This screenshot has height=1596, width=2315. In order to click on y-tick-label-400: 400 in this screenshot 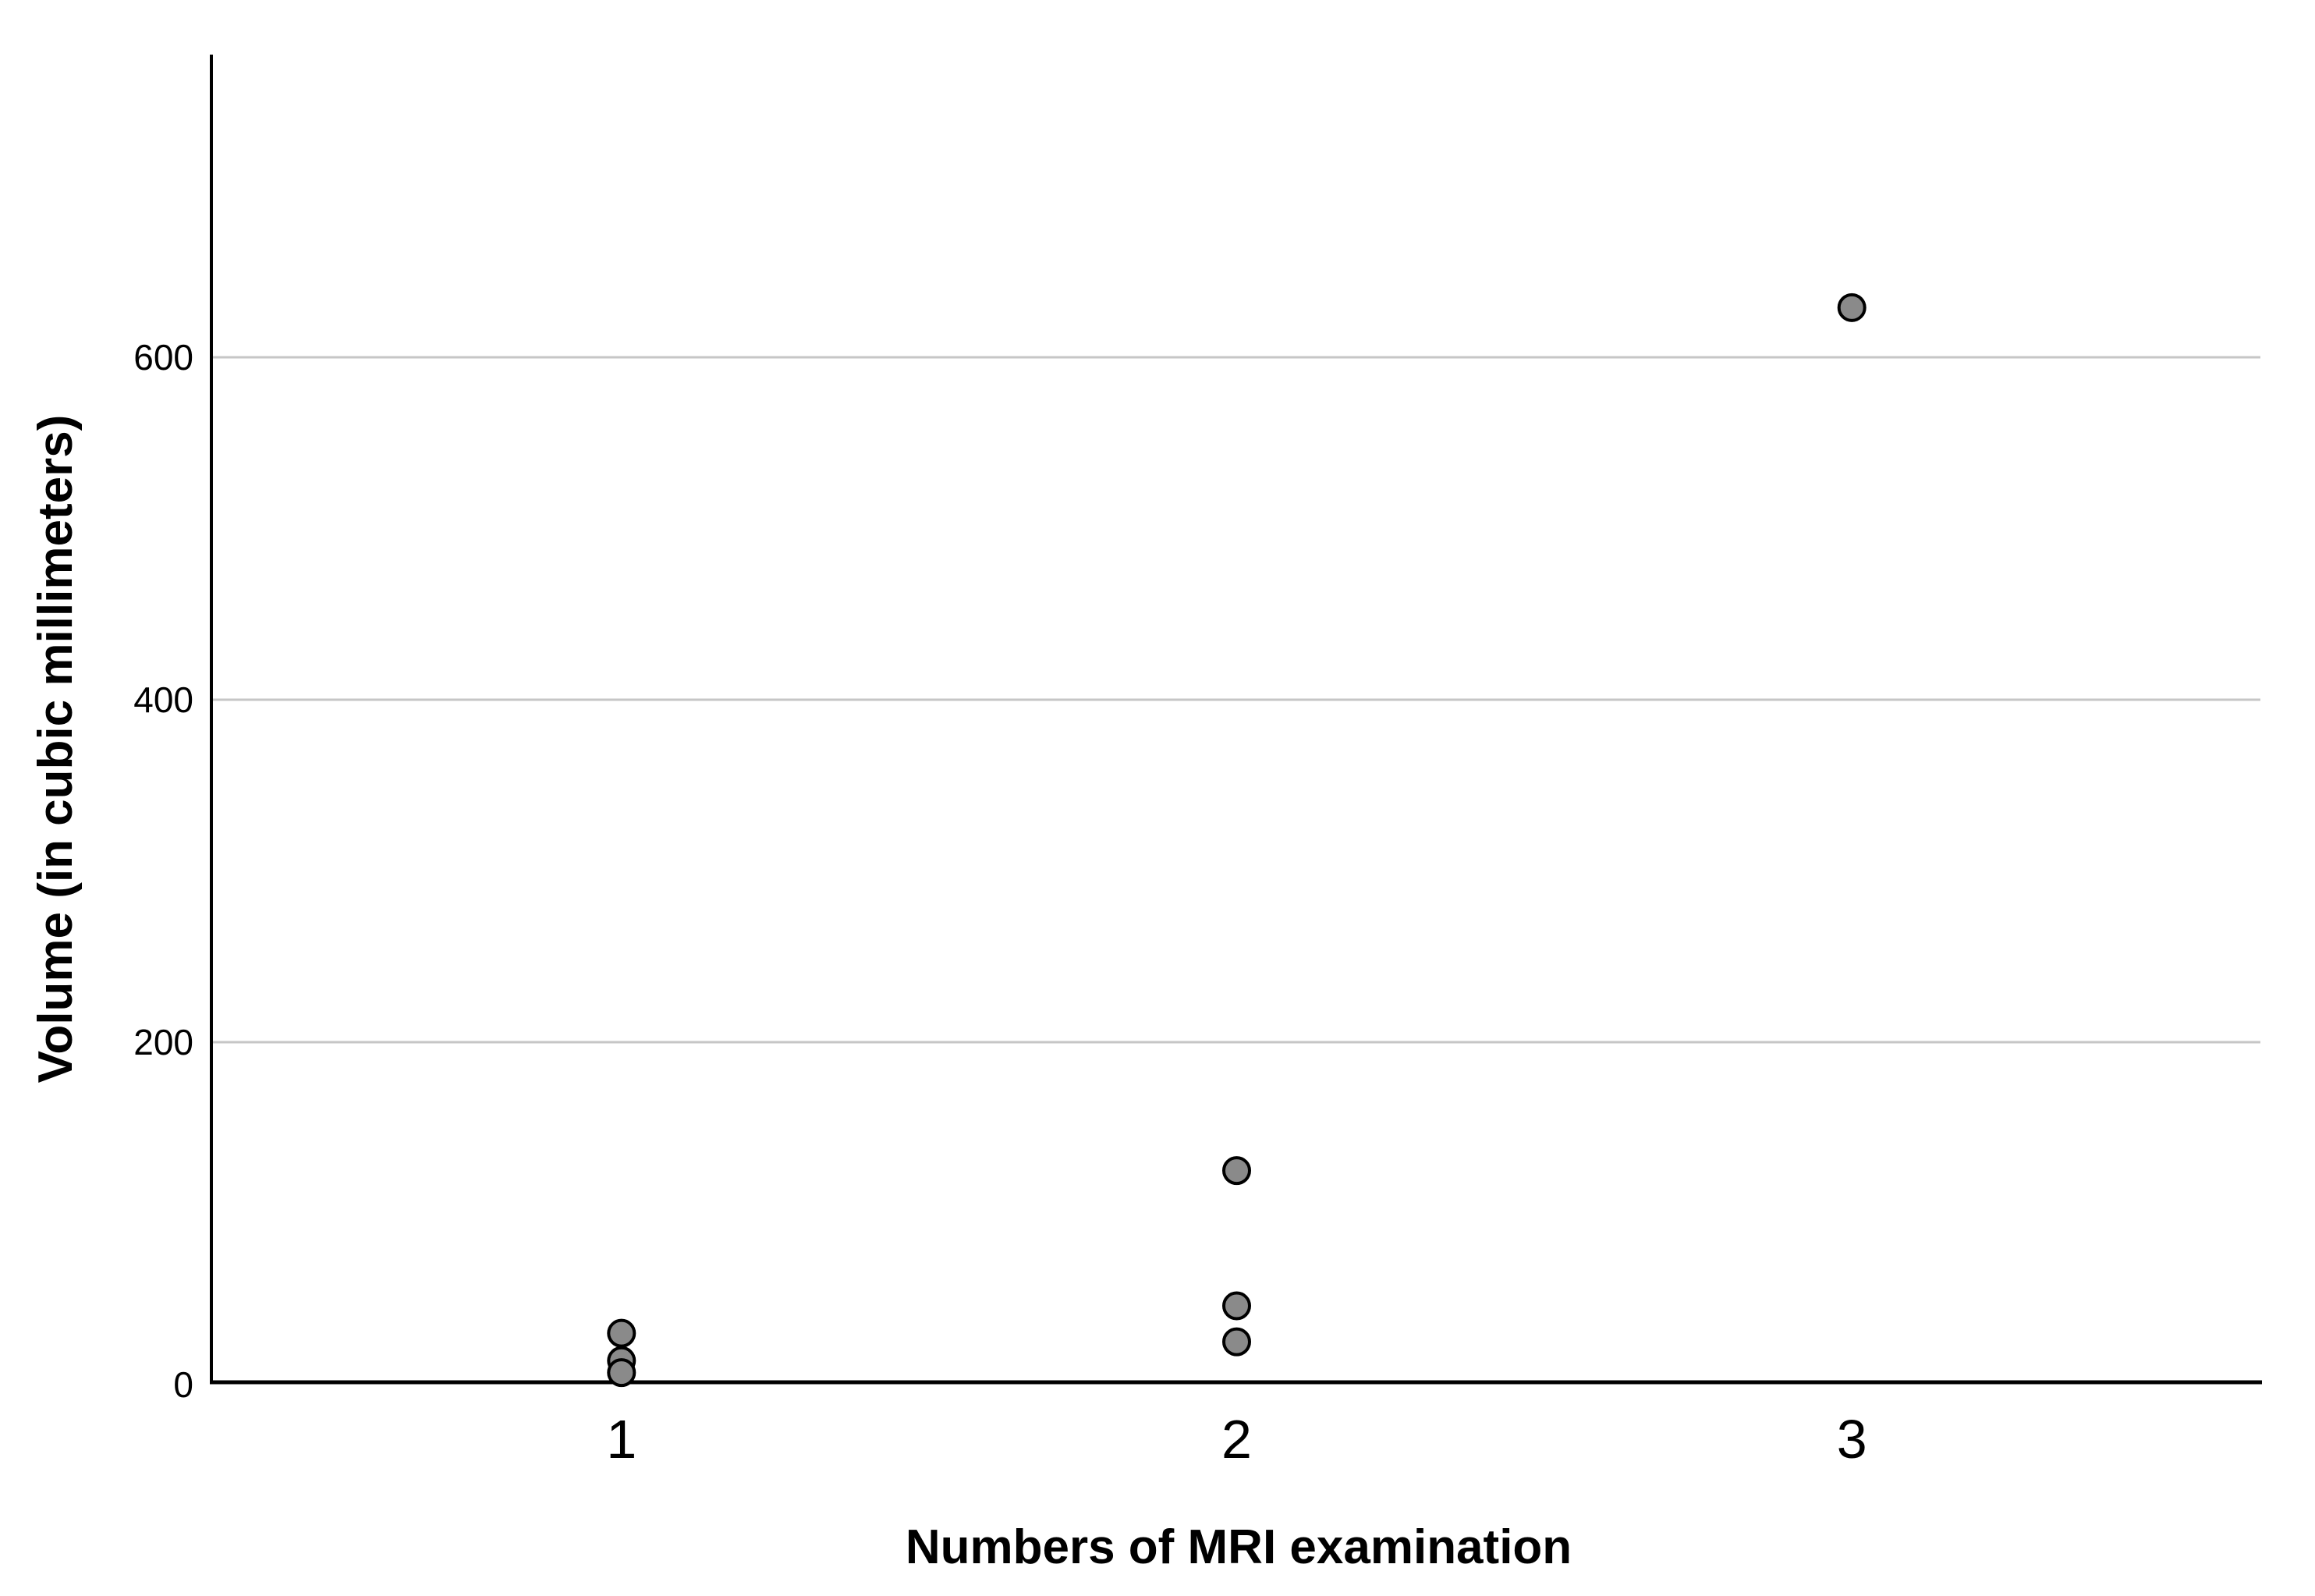, I will do `click(163, 699)`.